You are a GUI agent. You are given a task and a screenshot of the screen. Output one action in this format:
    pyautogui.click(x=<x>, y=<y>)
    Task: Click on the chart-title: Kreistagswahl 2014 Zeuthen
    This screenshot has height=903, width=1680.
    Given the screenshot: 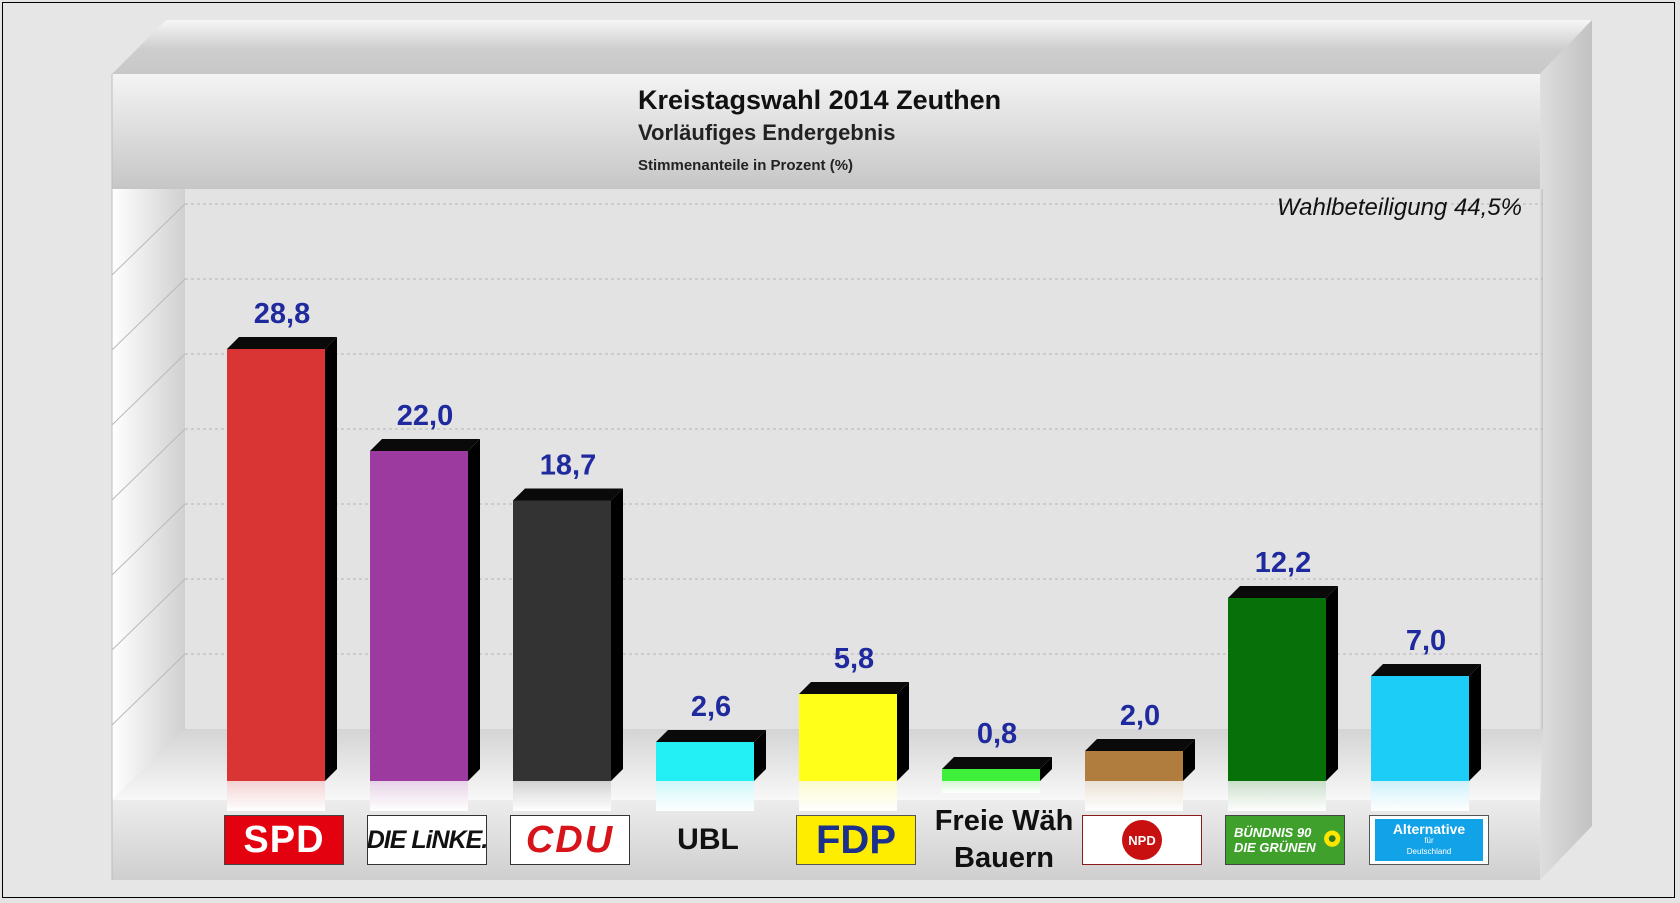 What is the action you would take?
    pyautogui.click(x=819, y=100)
    